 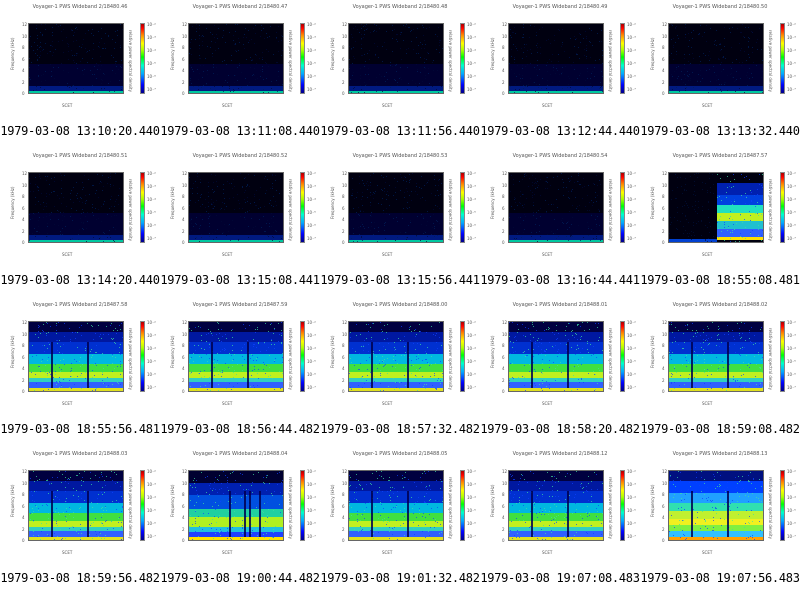 I want to click on panel-title: Voyager-1 PWS Wideband 2/18480.51, so click(x=80, y=156).